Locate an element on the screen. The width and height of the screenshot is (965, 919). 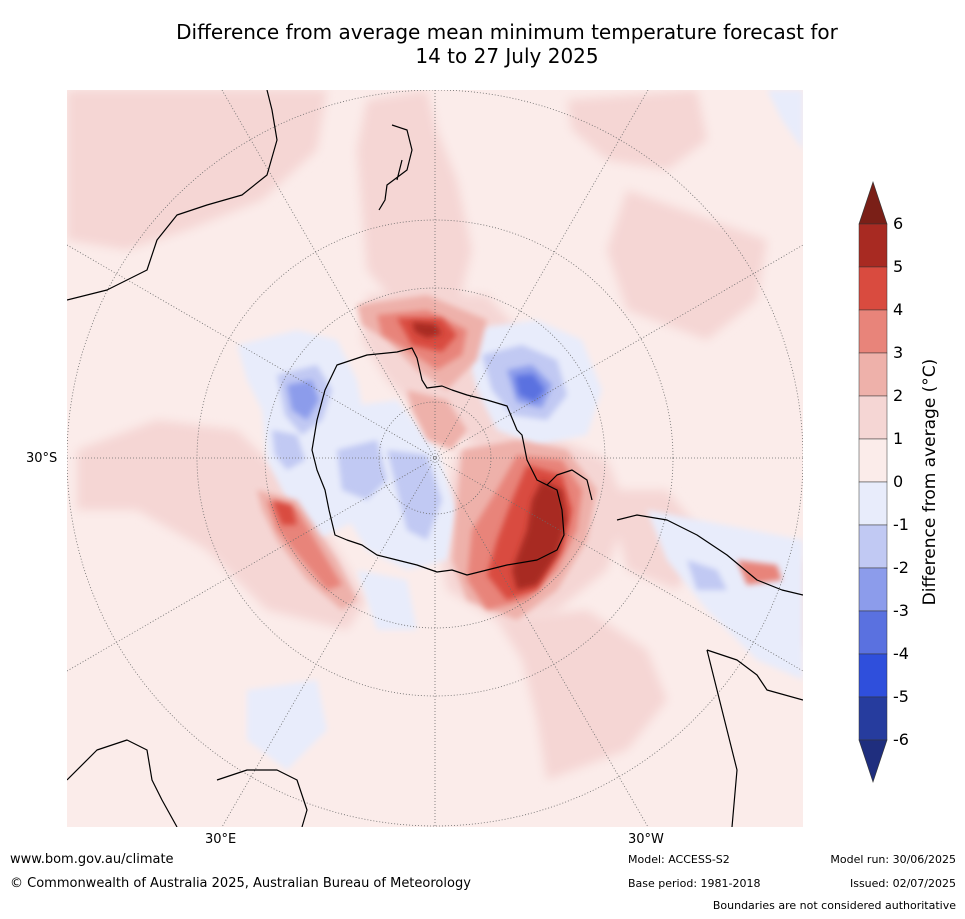
colorbar-tick-label: 1 is located at coordinates (898, 438).